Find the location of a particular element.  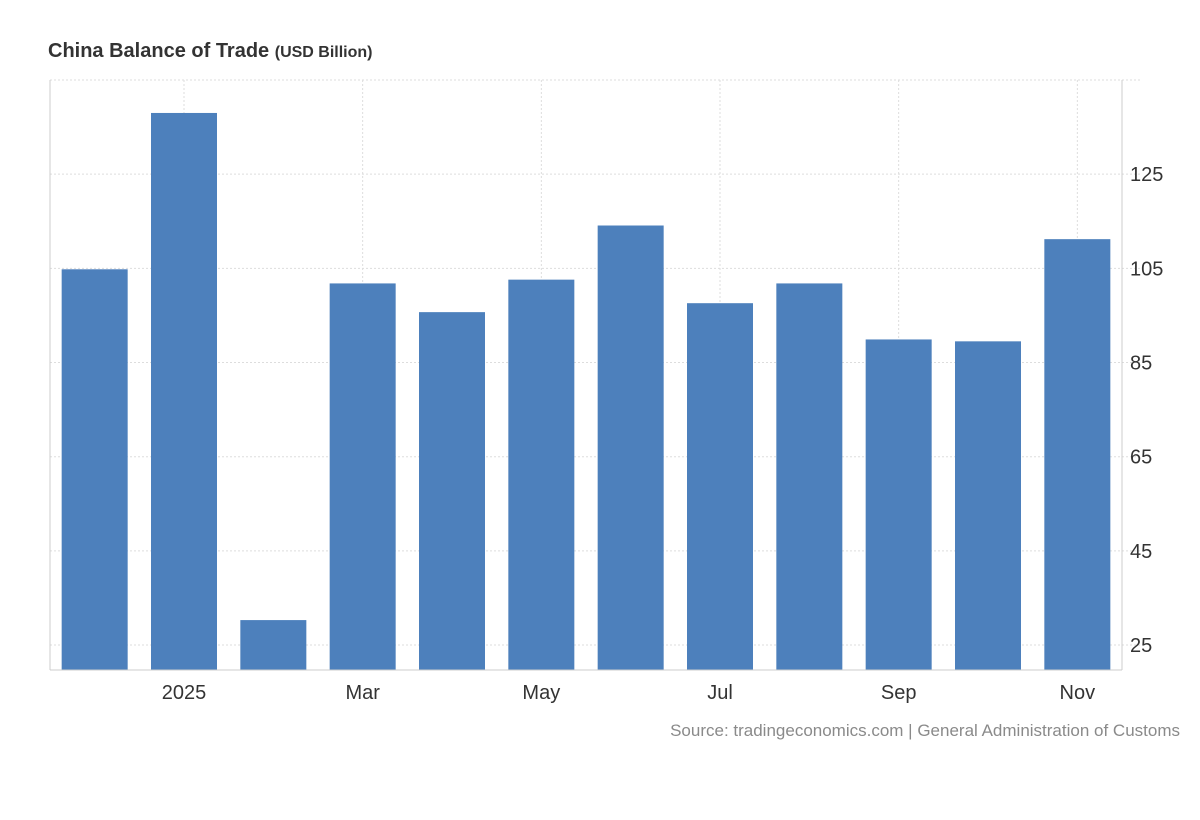

x-tick-label: Mar is located at coordinates (362, 693).